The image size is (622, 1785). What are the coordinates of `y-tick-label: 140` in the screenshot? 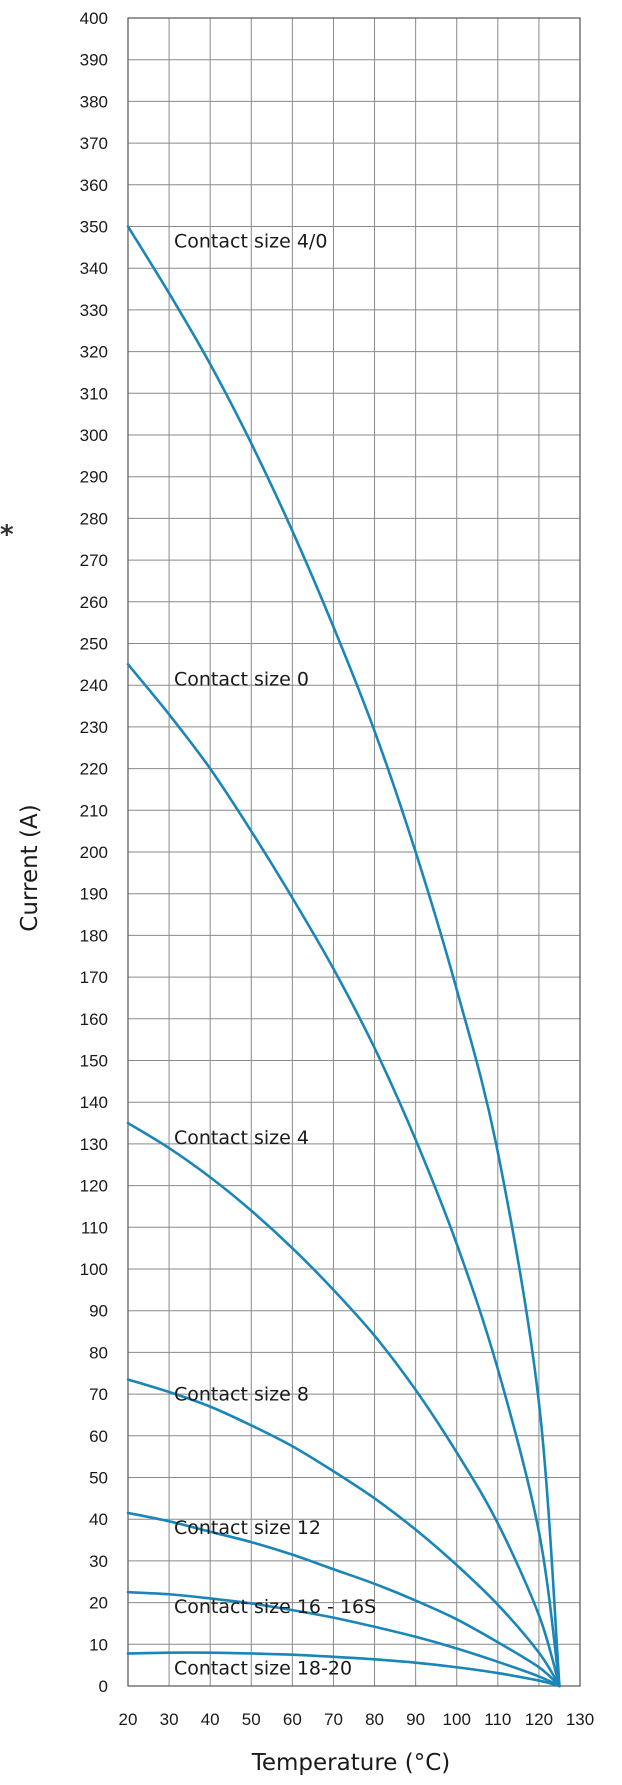 It's located at (94, 1102).